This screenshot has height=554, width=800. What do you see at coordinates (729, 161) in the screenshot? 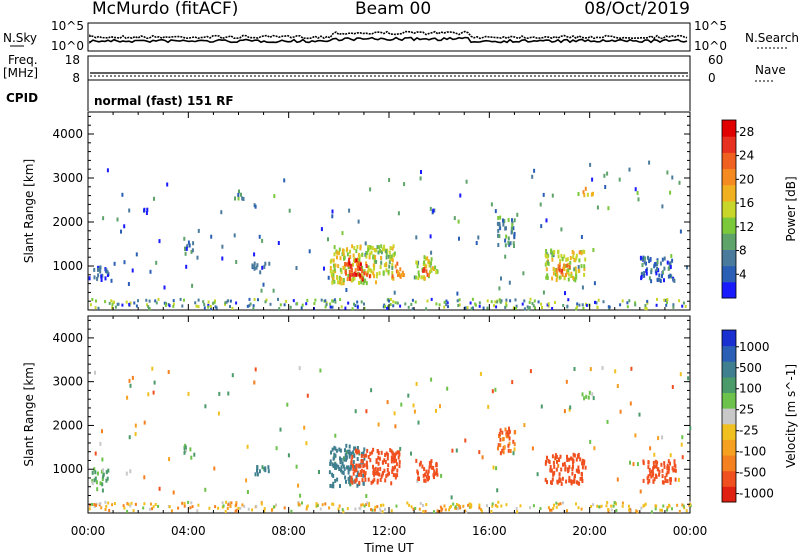
I see `power-colorbar-swatch` at bounding box center [729, 161].